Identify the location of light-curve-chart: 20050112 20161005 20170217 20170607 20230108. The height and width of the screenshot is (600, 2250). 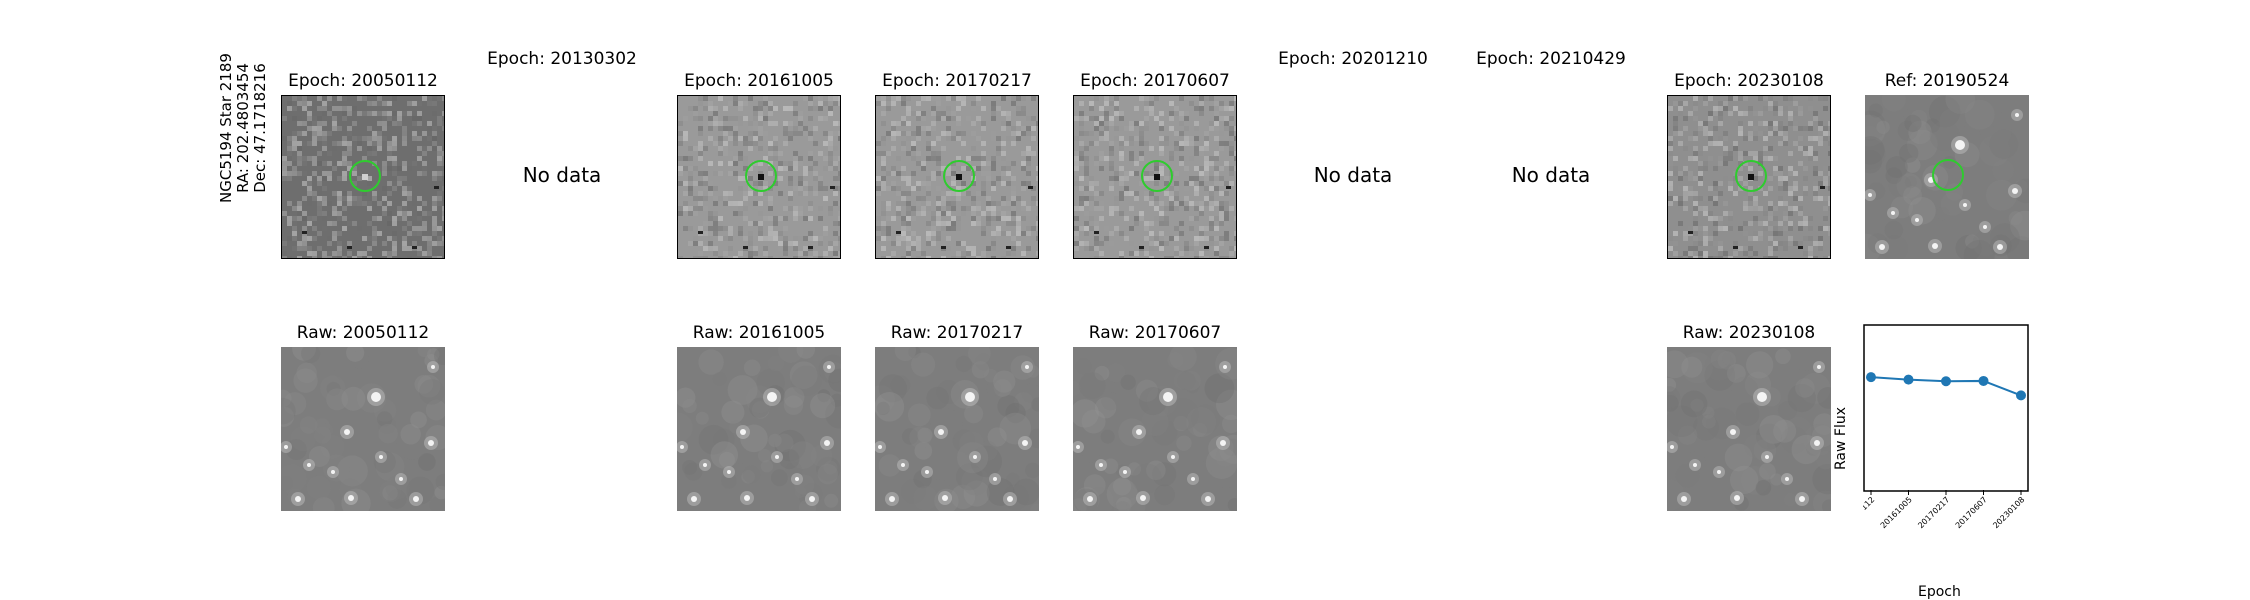
(1946, 429).